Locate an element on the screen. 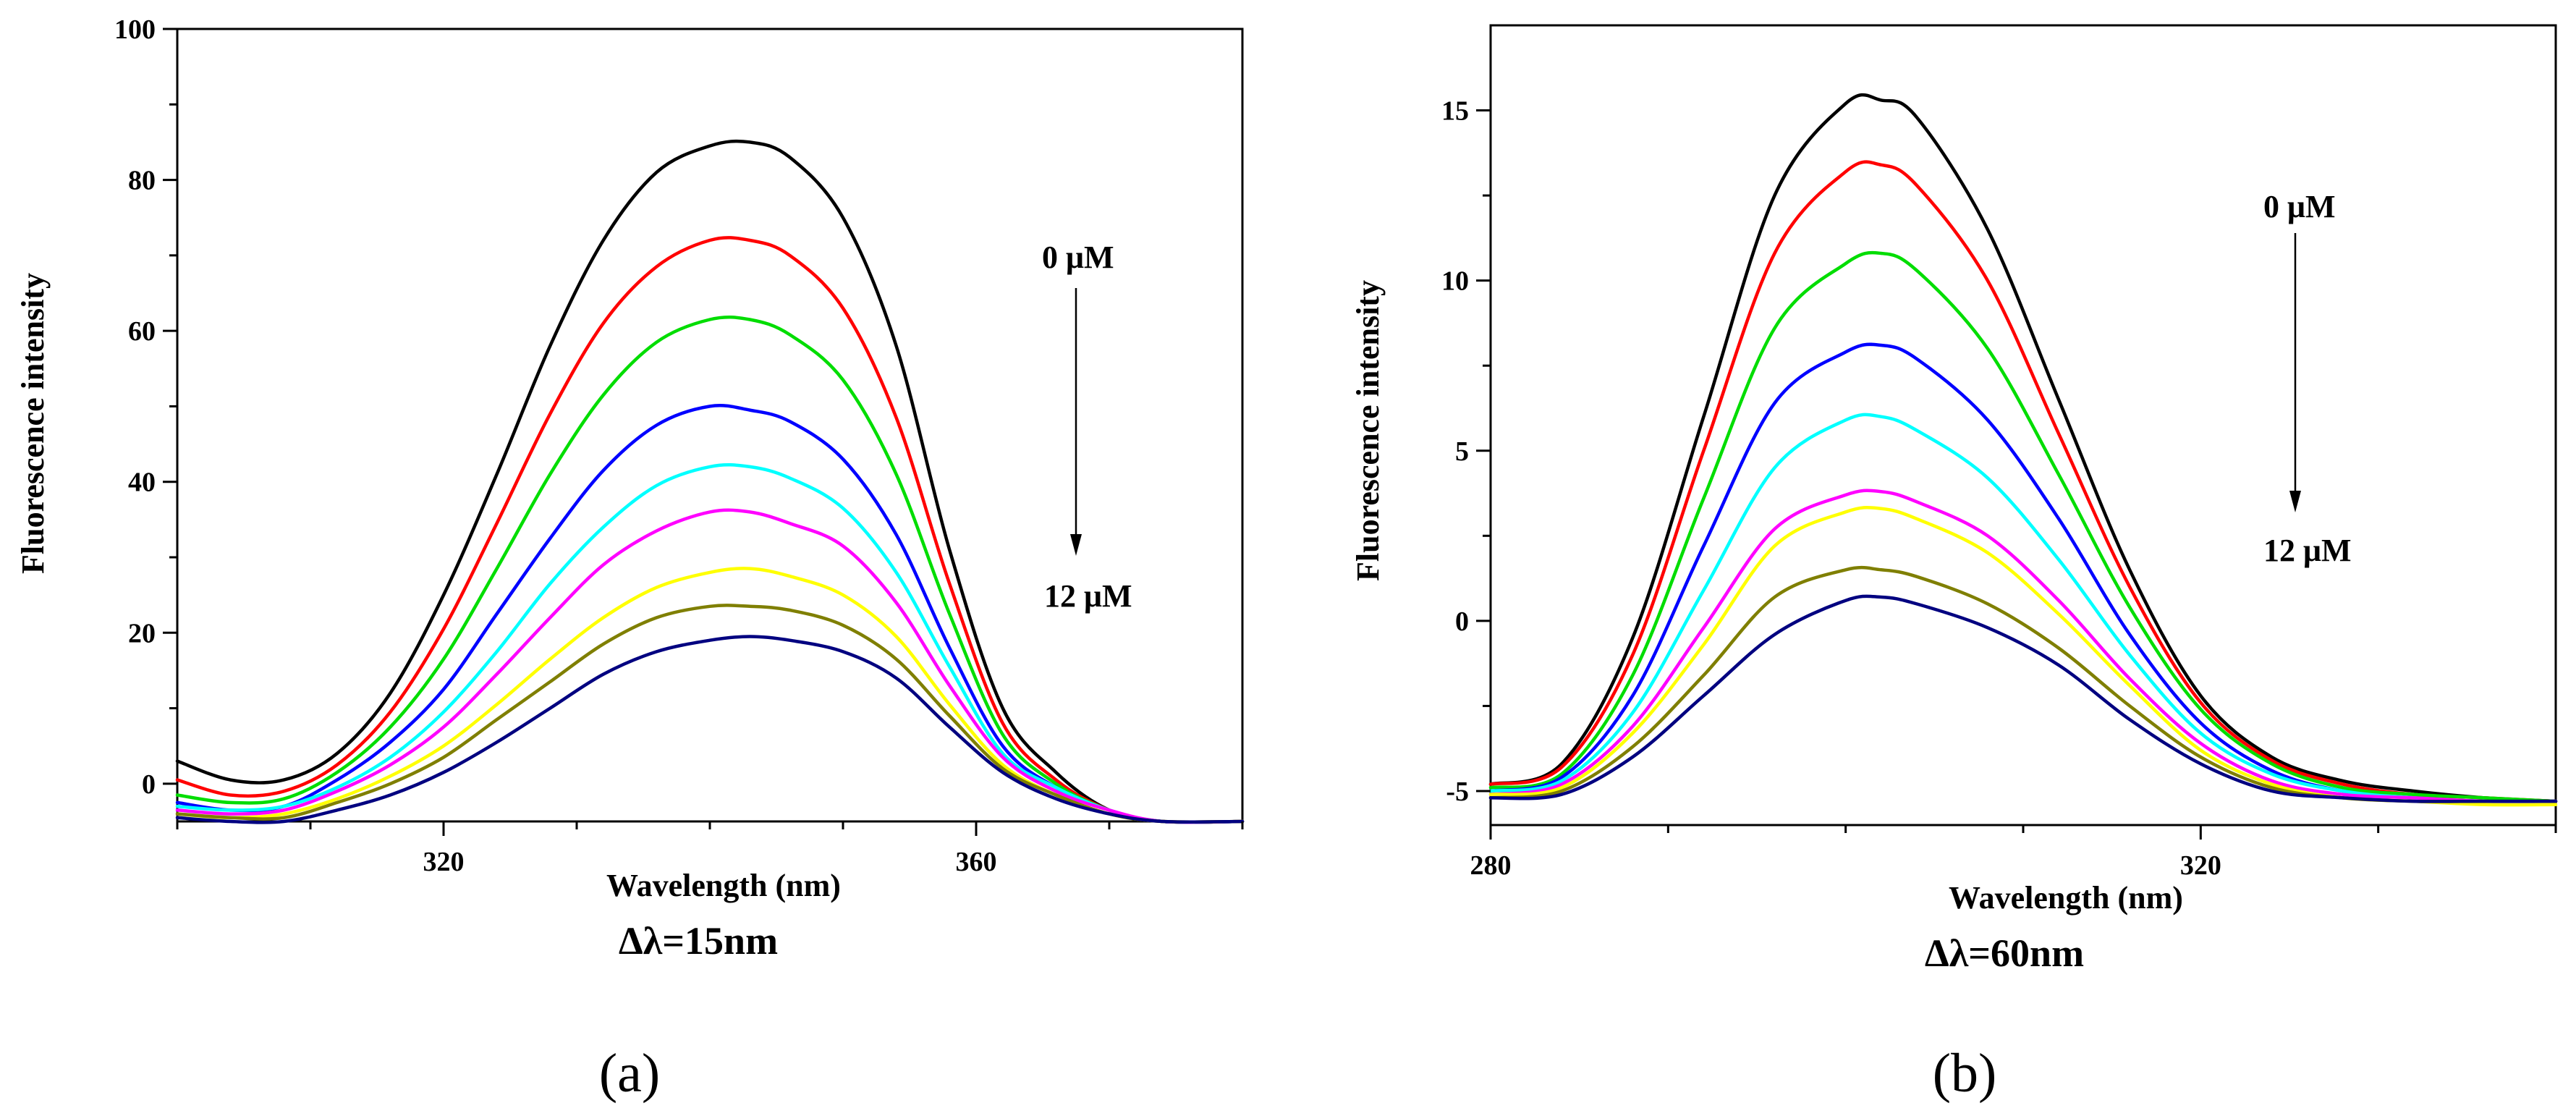  y-tick-label-b-5: 5 is located at coordinates (1462, 451).